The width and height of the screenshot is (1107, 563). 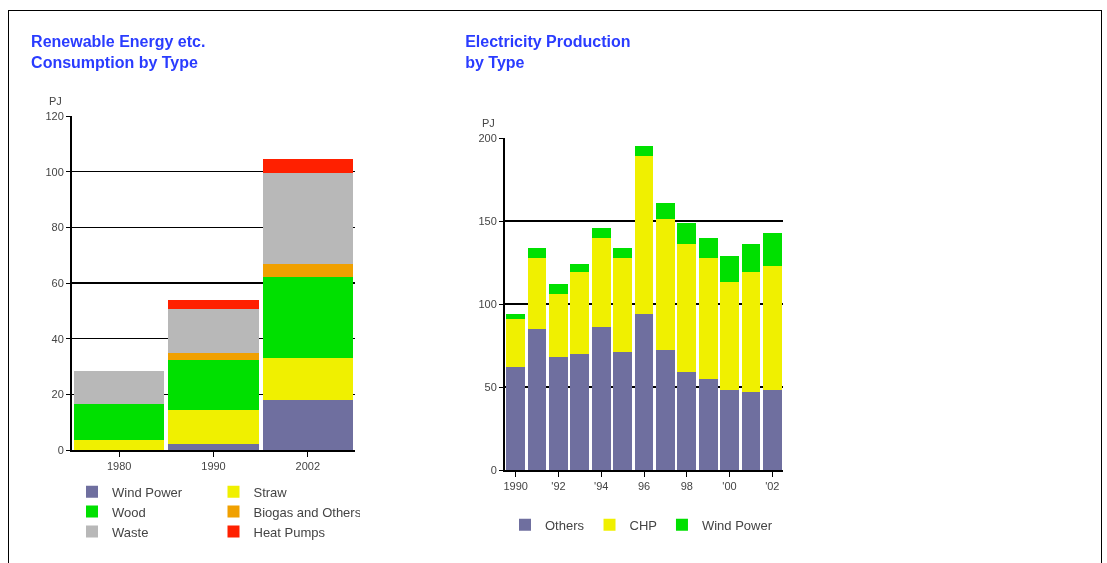 I want to click on y-tick-label: 120, so click(x=54, y=115).